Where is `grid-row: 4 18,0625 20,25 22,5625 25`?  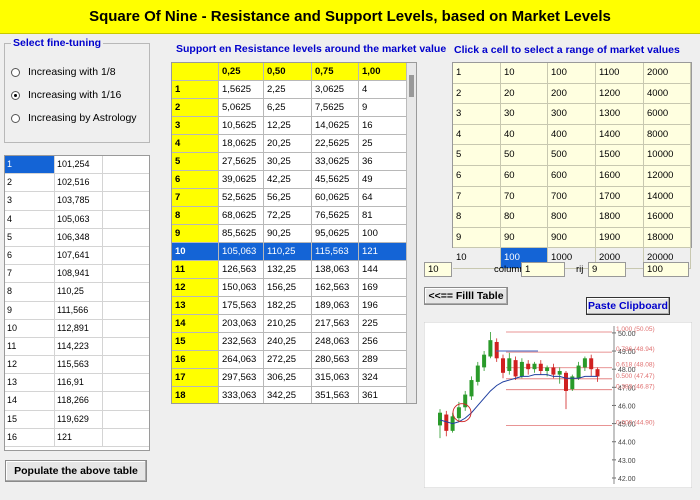
grid-row: 4 18,0625 20,25 22,5625 25 is located at coordinates (294, 144).